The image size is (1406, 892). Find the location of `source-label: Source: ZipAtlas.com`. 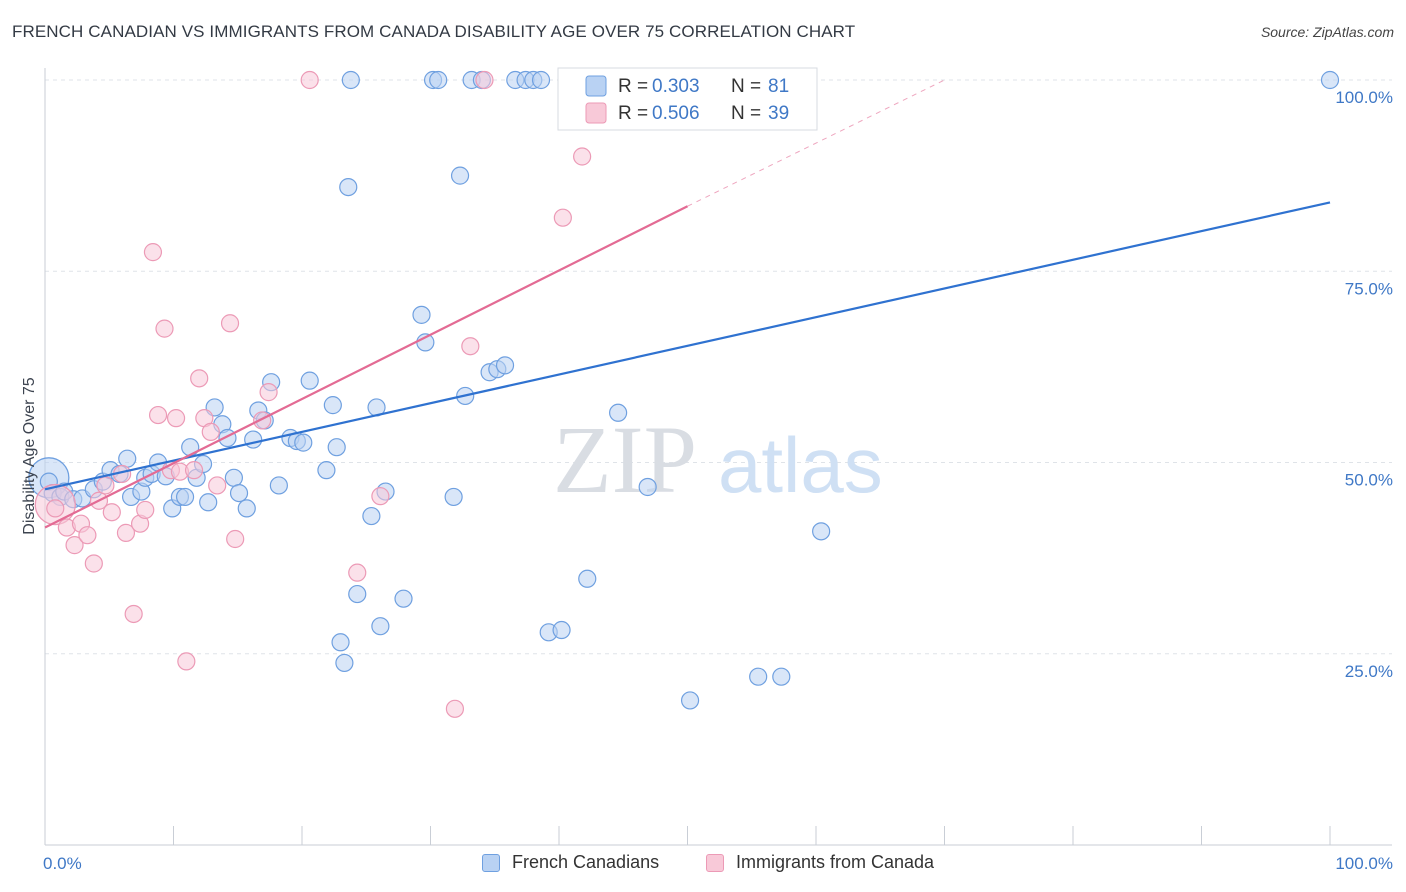

source-label: Source: ZipAtlas.com is located at coordinates (1327, 32).